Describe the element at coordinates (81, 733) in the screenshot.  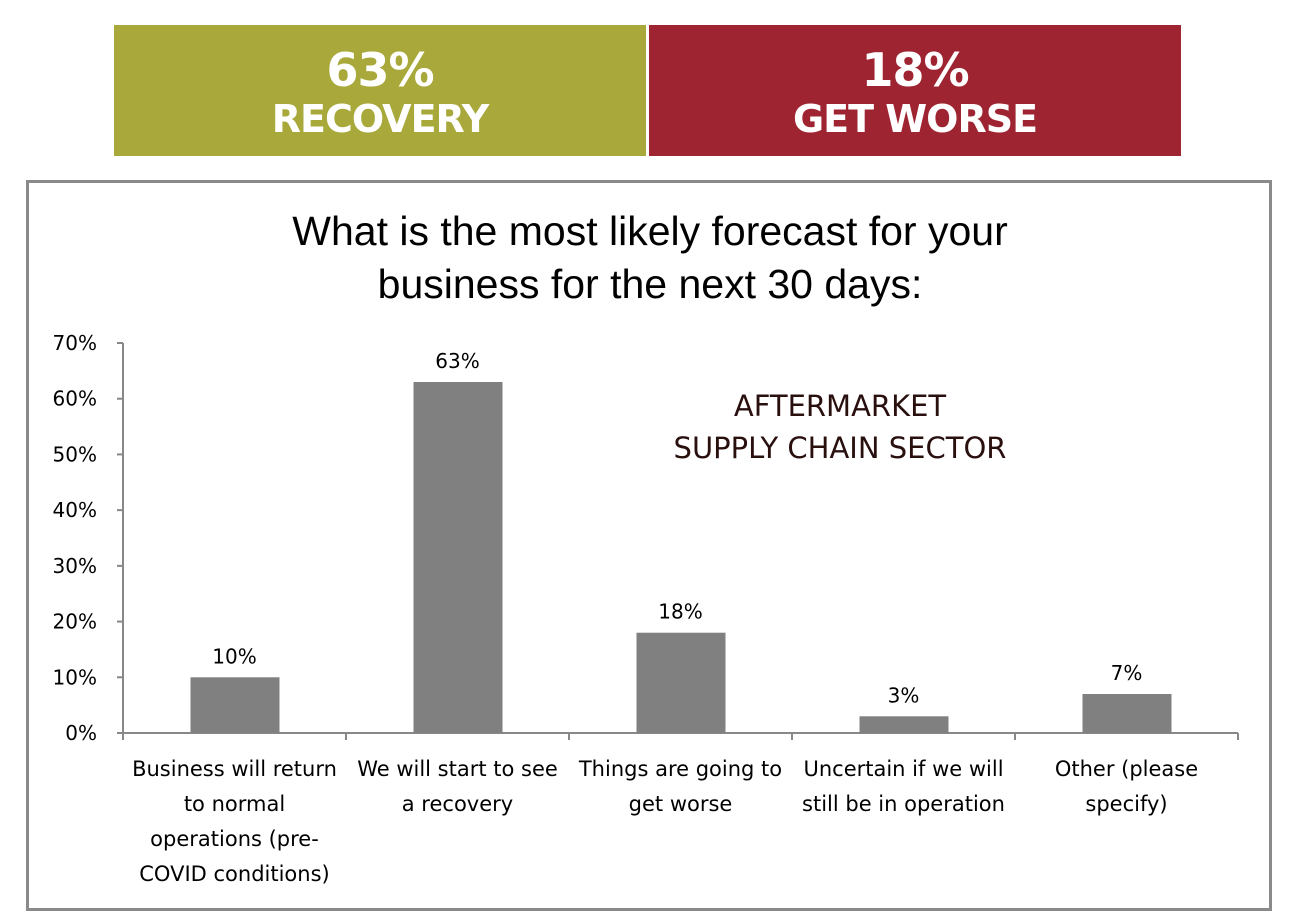
I see `y-tick-label: 0%` at that location.